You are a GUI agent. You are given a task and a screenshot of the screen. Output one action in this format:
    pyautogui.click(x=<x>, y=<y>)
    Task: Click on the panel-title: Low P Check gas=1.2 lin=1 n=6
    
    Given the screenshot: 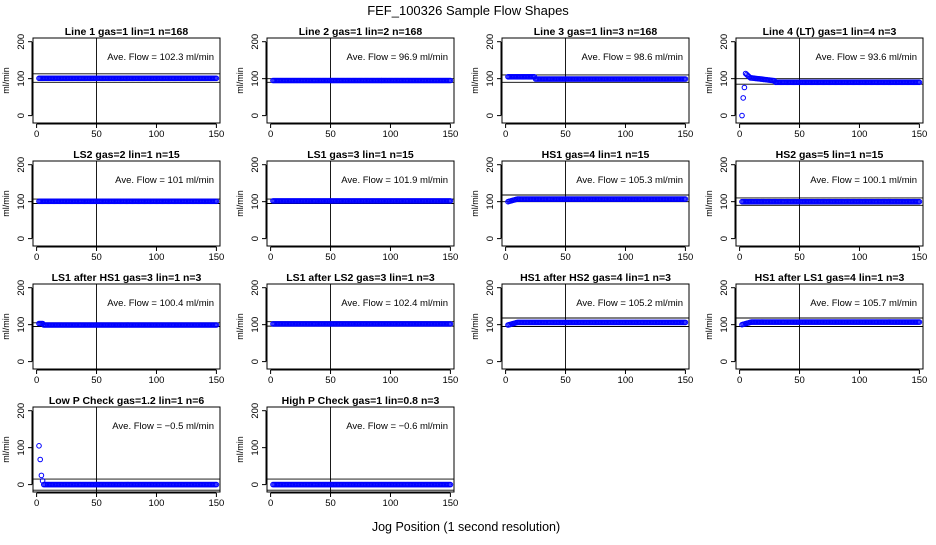 What is the action you would take?
    pyautogui.click(x=126, y=401)
    